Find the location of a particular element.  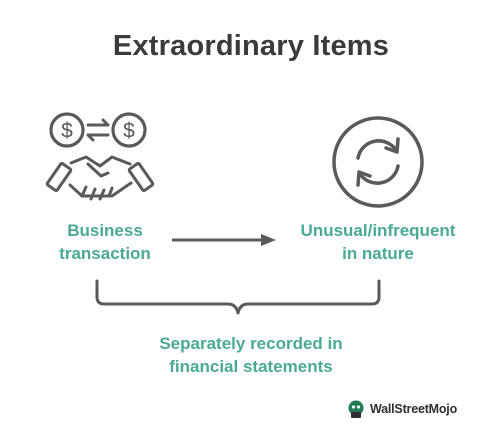

brand-watermark: WallStreetMojo is located at coordinates (401, 409).